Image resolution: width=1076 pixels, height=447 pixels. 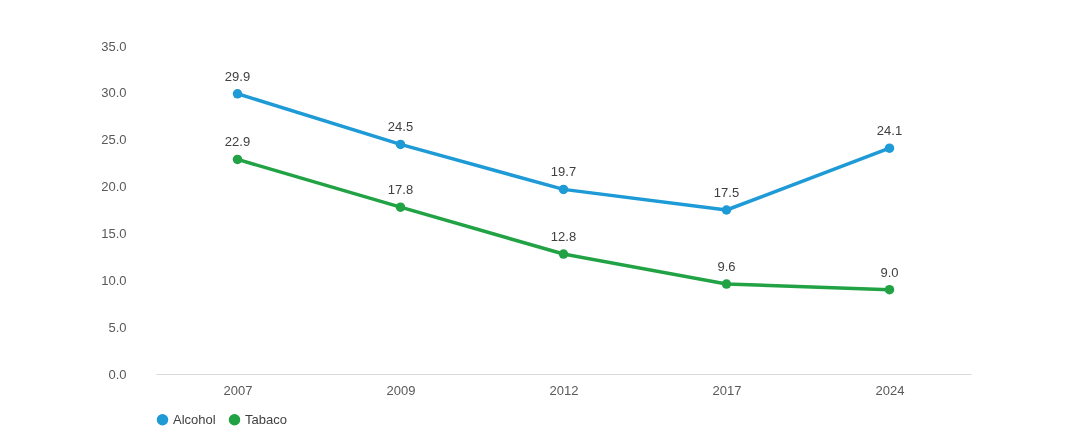 I want to click on data-label: 24.1, so click(x=889, y=131).